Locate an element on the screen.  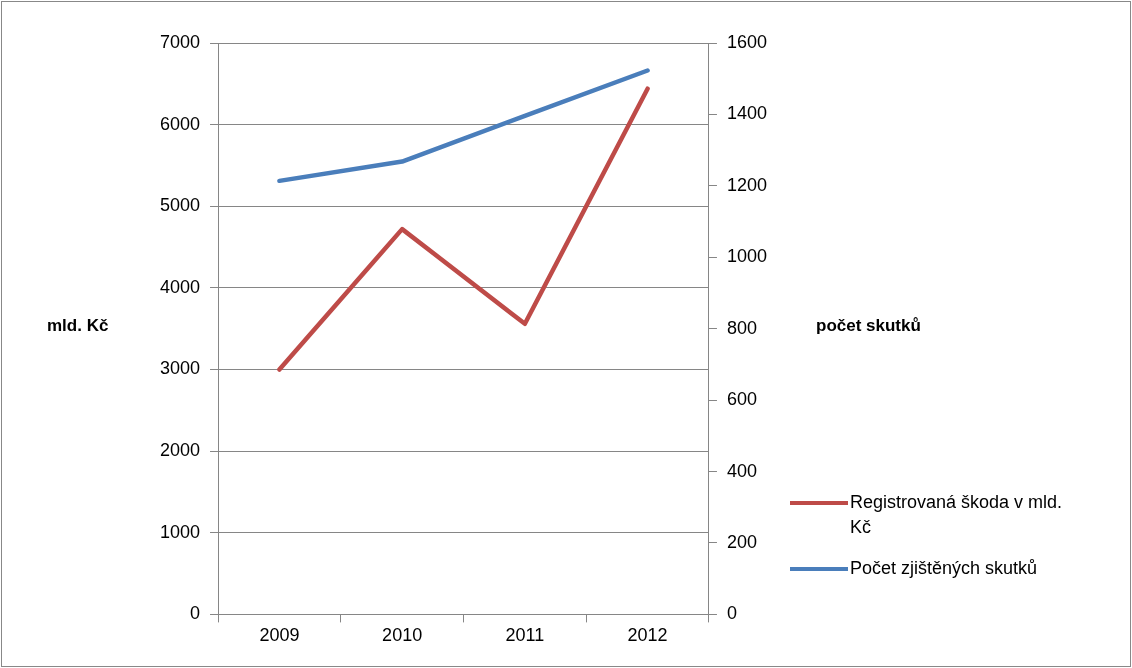
y2-tick-label: 0 is located at coordinates (731, 613).